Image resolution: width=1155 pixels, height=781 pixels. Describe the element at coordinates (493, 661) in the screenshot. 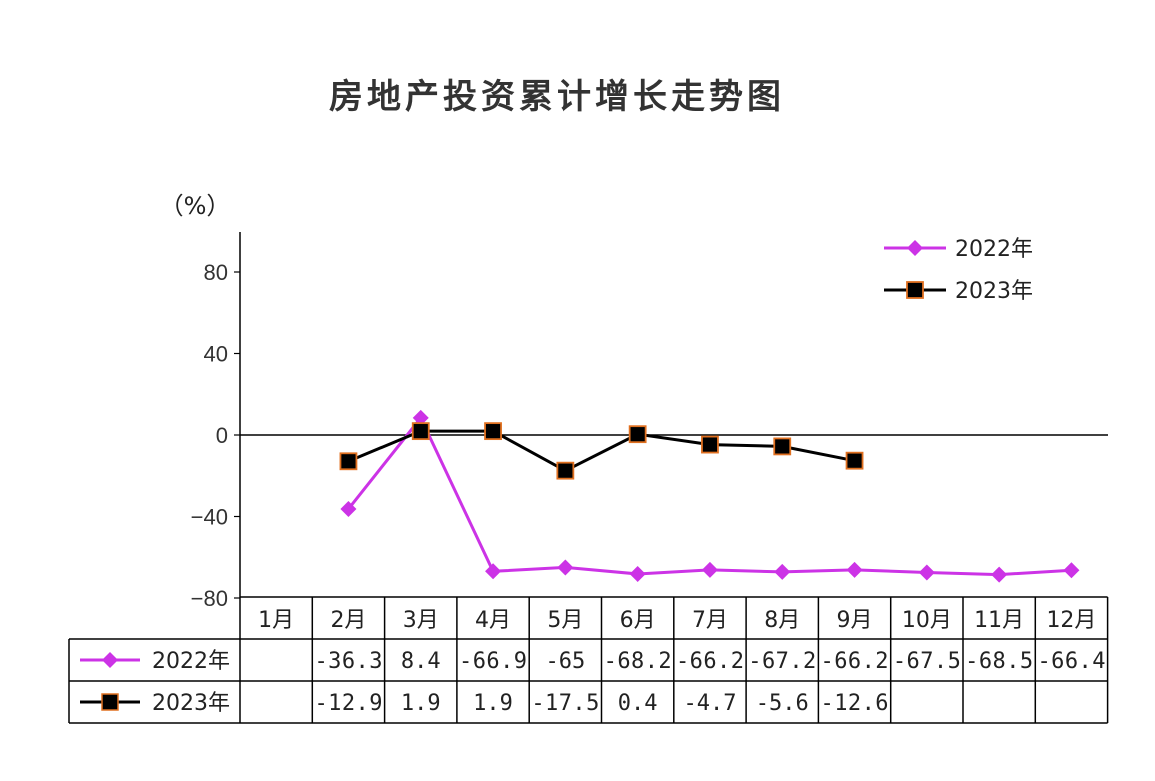

I see `data-cell: -66.9` at that location.